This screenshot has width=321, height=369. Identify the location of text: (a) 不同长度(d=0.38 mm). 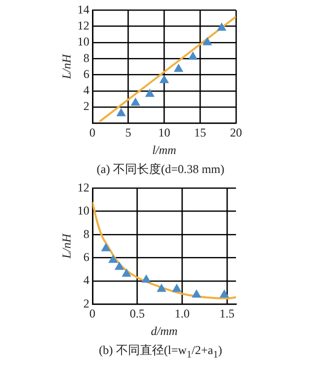
(161, 169).